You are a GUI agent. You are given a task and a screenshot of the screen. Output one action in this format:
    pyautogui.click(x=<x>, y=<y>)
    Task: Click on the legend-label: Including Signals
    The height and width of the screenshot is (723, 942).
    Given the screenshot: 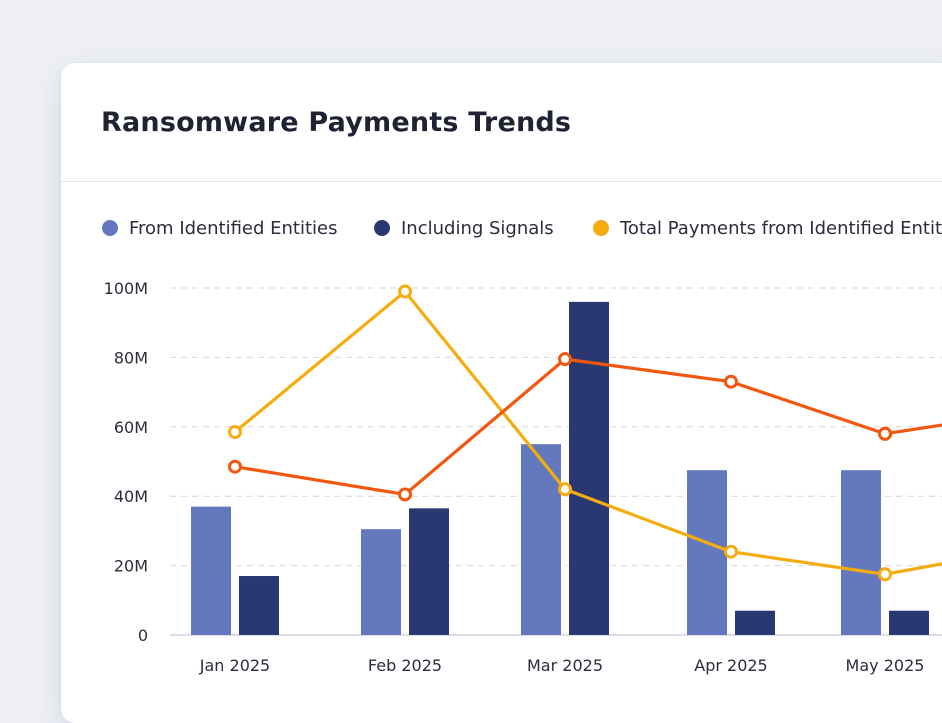 What is the action you would take?
    pyautogui.click(x=477, y=228)
    